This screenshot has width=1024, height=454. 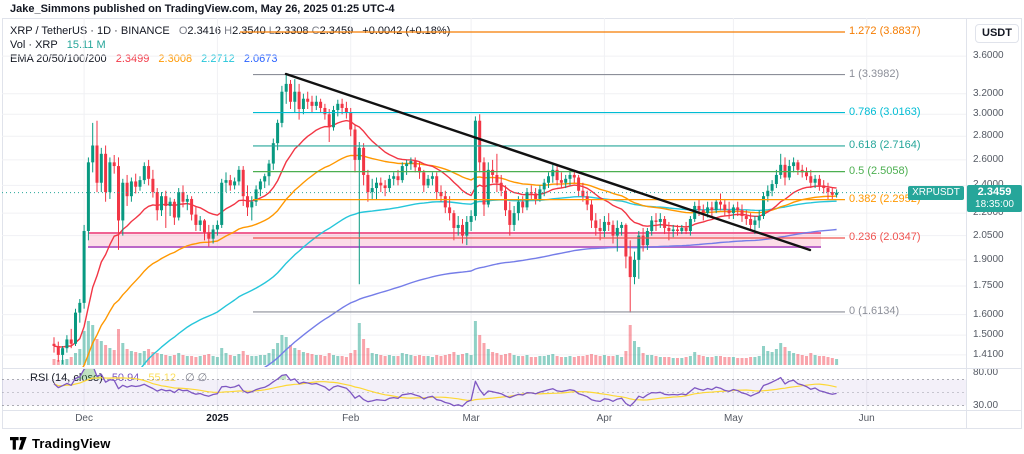 I want to click on volume-series, so click(x=445, y=343).